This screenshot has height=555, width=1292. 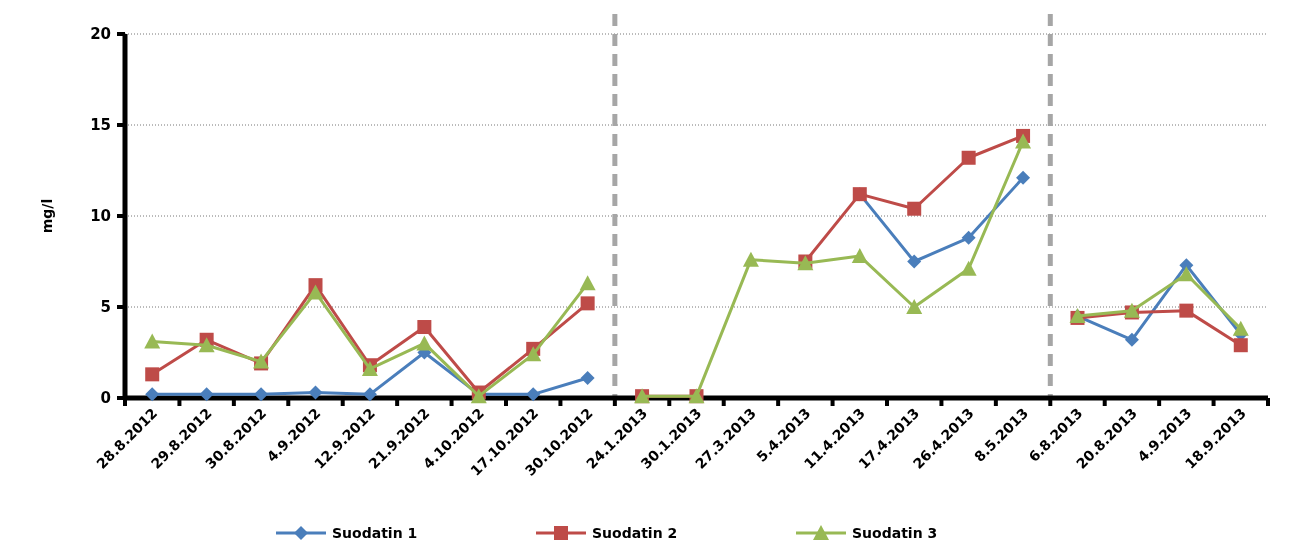 I want to click on y-tick-label: 10, so click(x=100, y=216).